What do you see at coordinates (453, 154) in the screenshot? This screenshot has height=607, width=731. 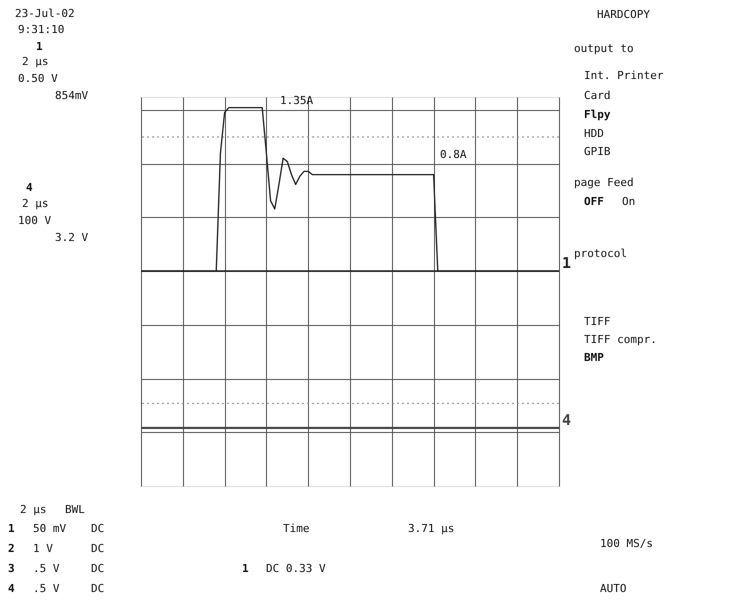 I see `annotation: 0.8A` at bounding box center [453, 154].